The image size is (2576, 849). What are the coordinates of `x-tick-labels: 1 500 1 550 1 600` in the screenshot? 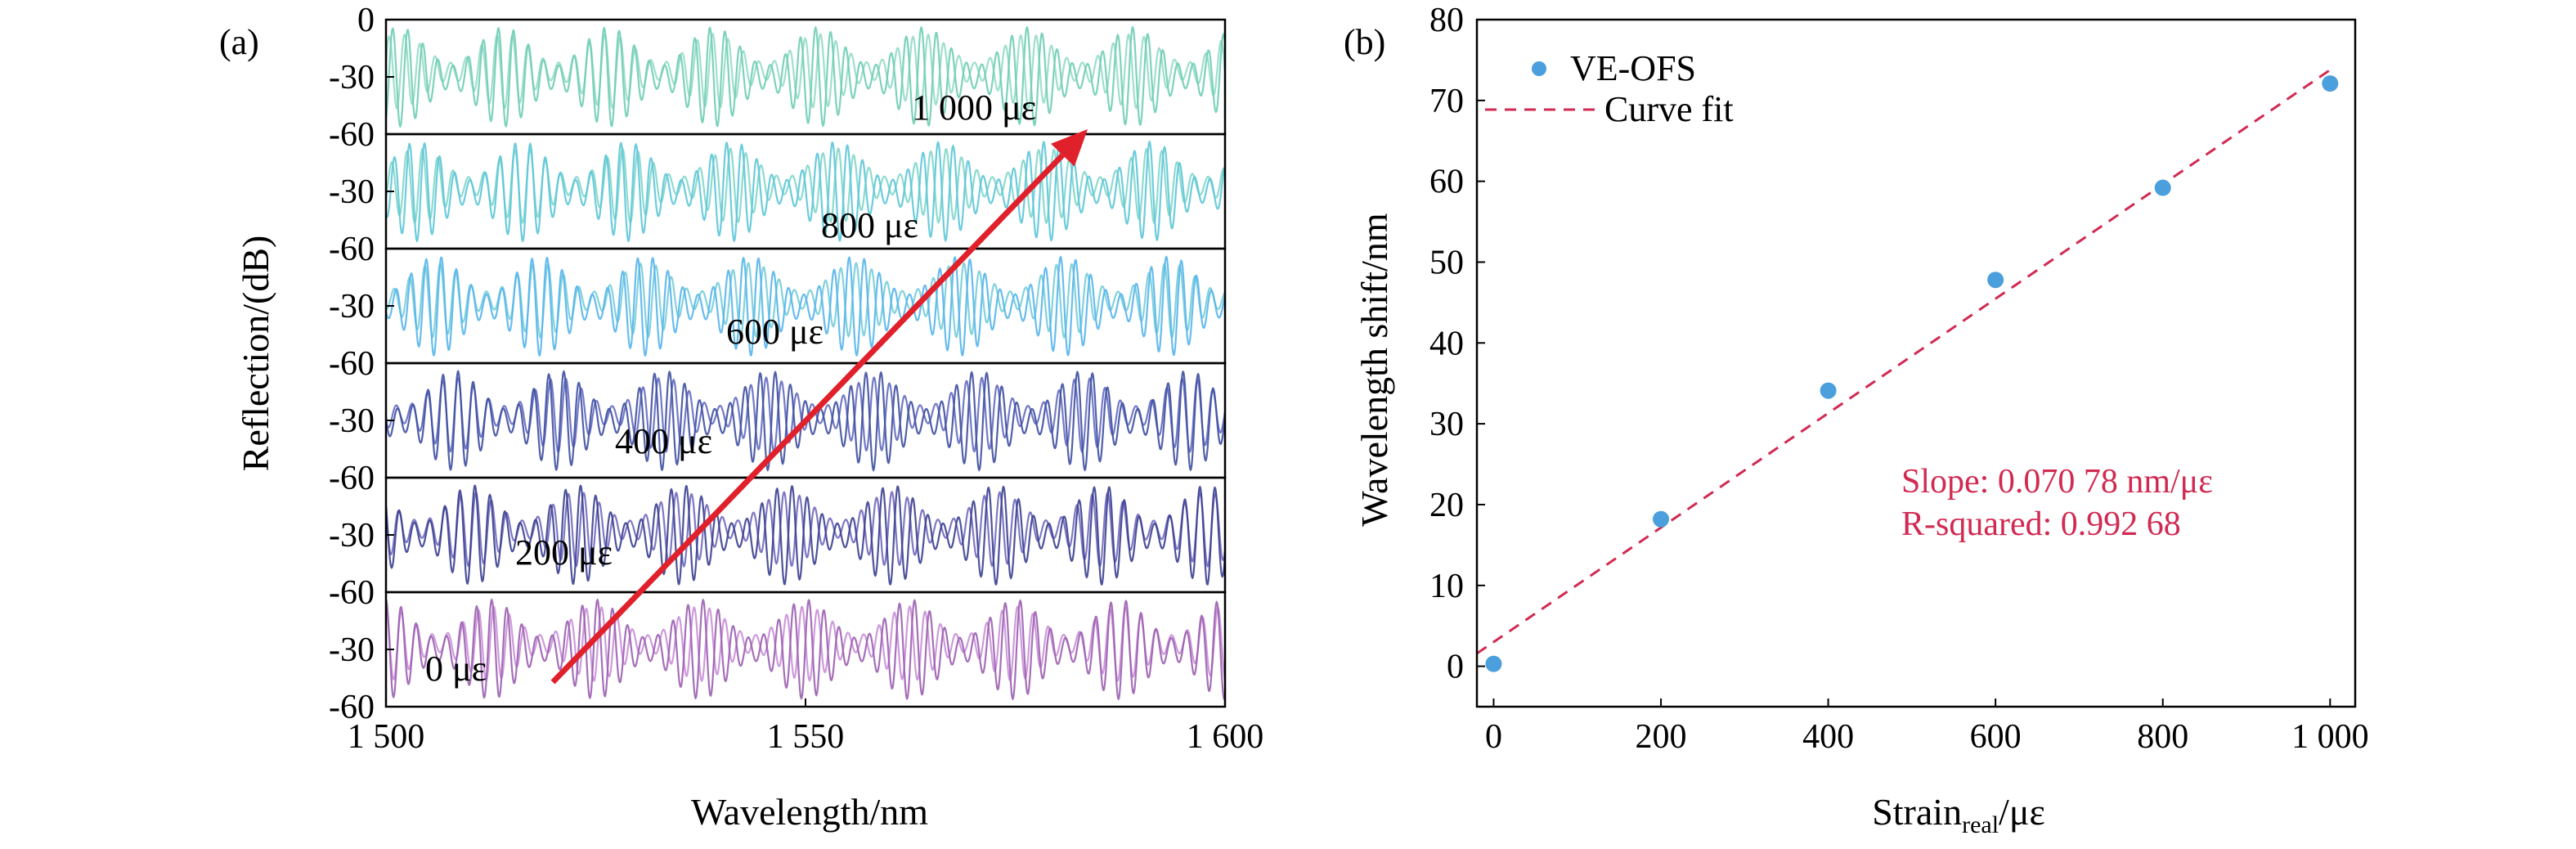 It's located at (806, 737).